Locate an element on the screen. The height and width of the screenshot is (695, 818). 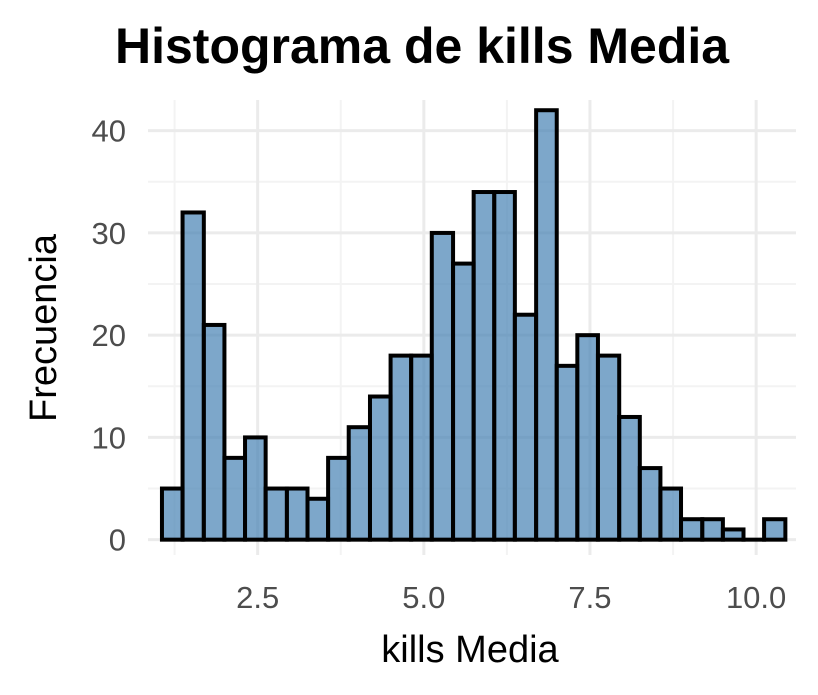
x-axis-title: kills Media is located at coordinates (470, 650).